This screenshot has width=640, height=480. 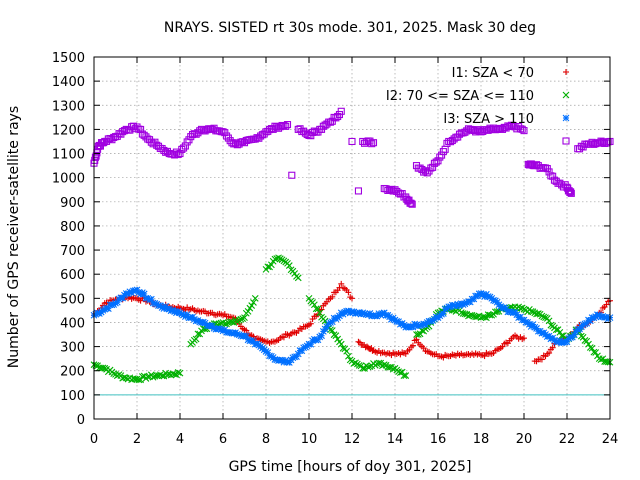 I want to click on y-tick-label: 1200, so click(x=68, y=130).